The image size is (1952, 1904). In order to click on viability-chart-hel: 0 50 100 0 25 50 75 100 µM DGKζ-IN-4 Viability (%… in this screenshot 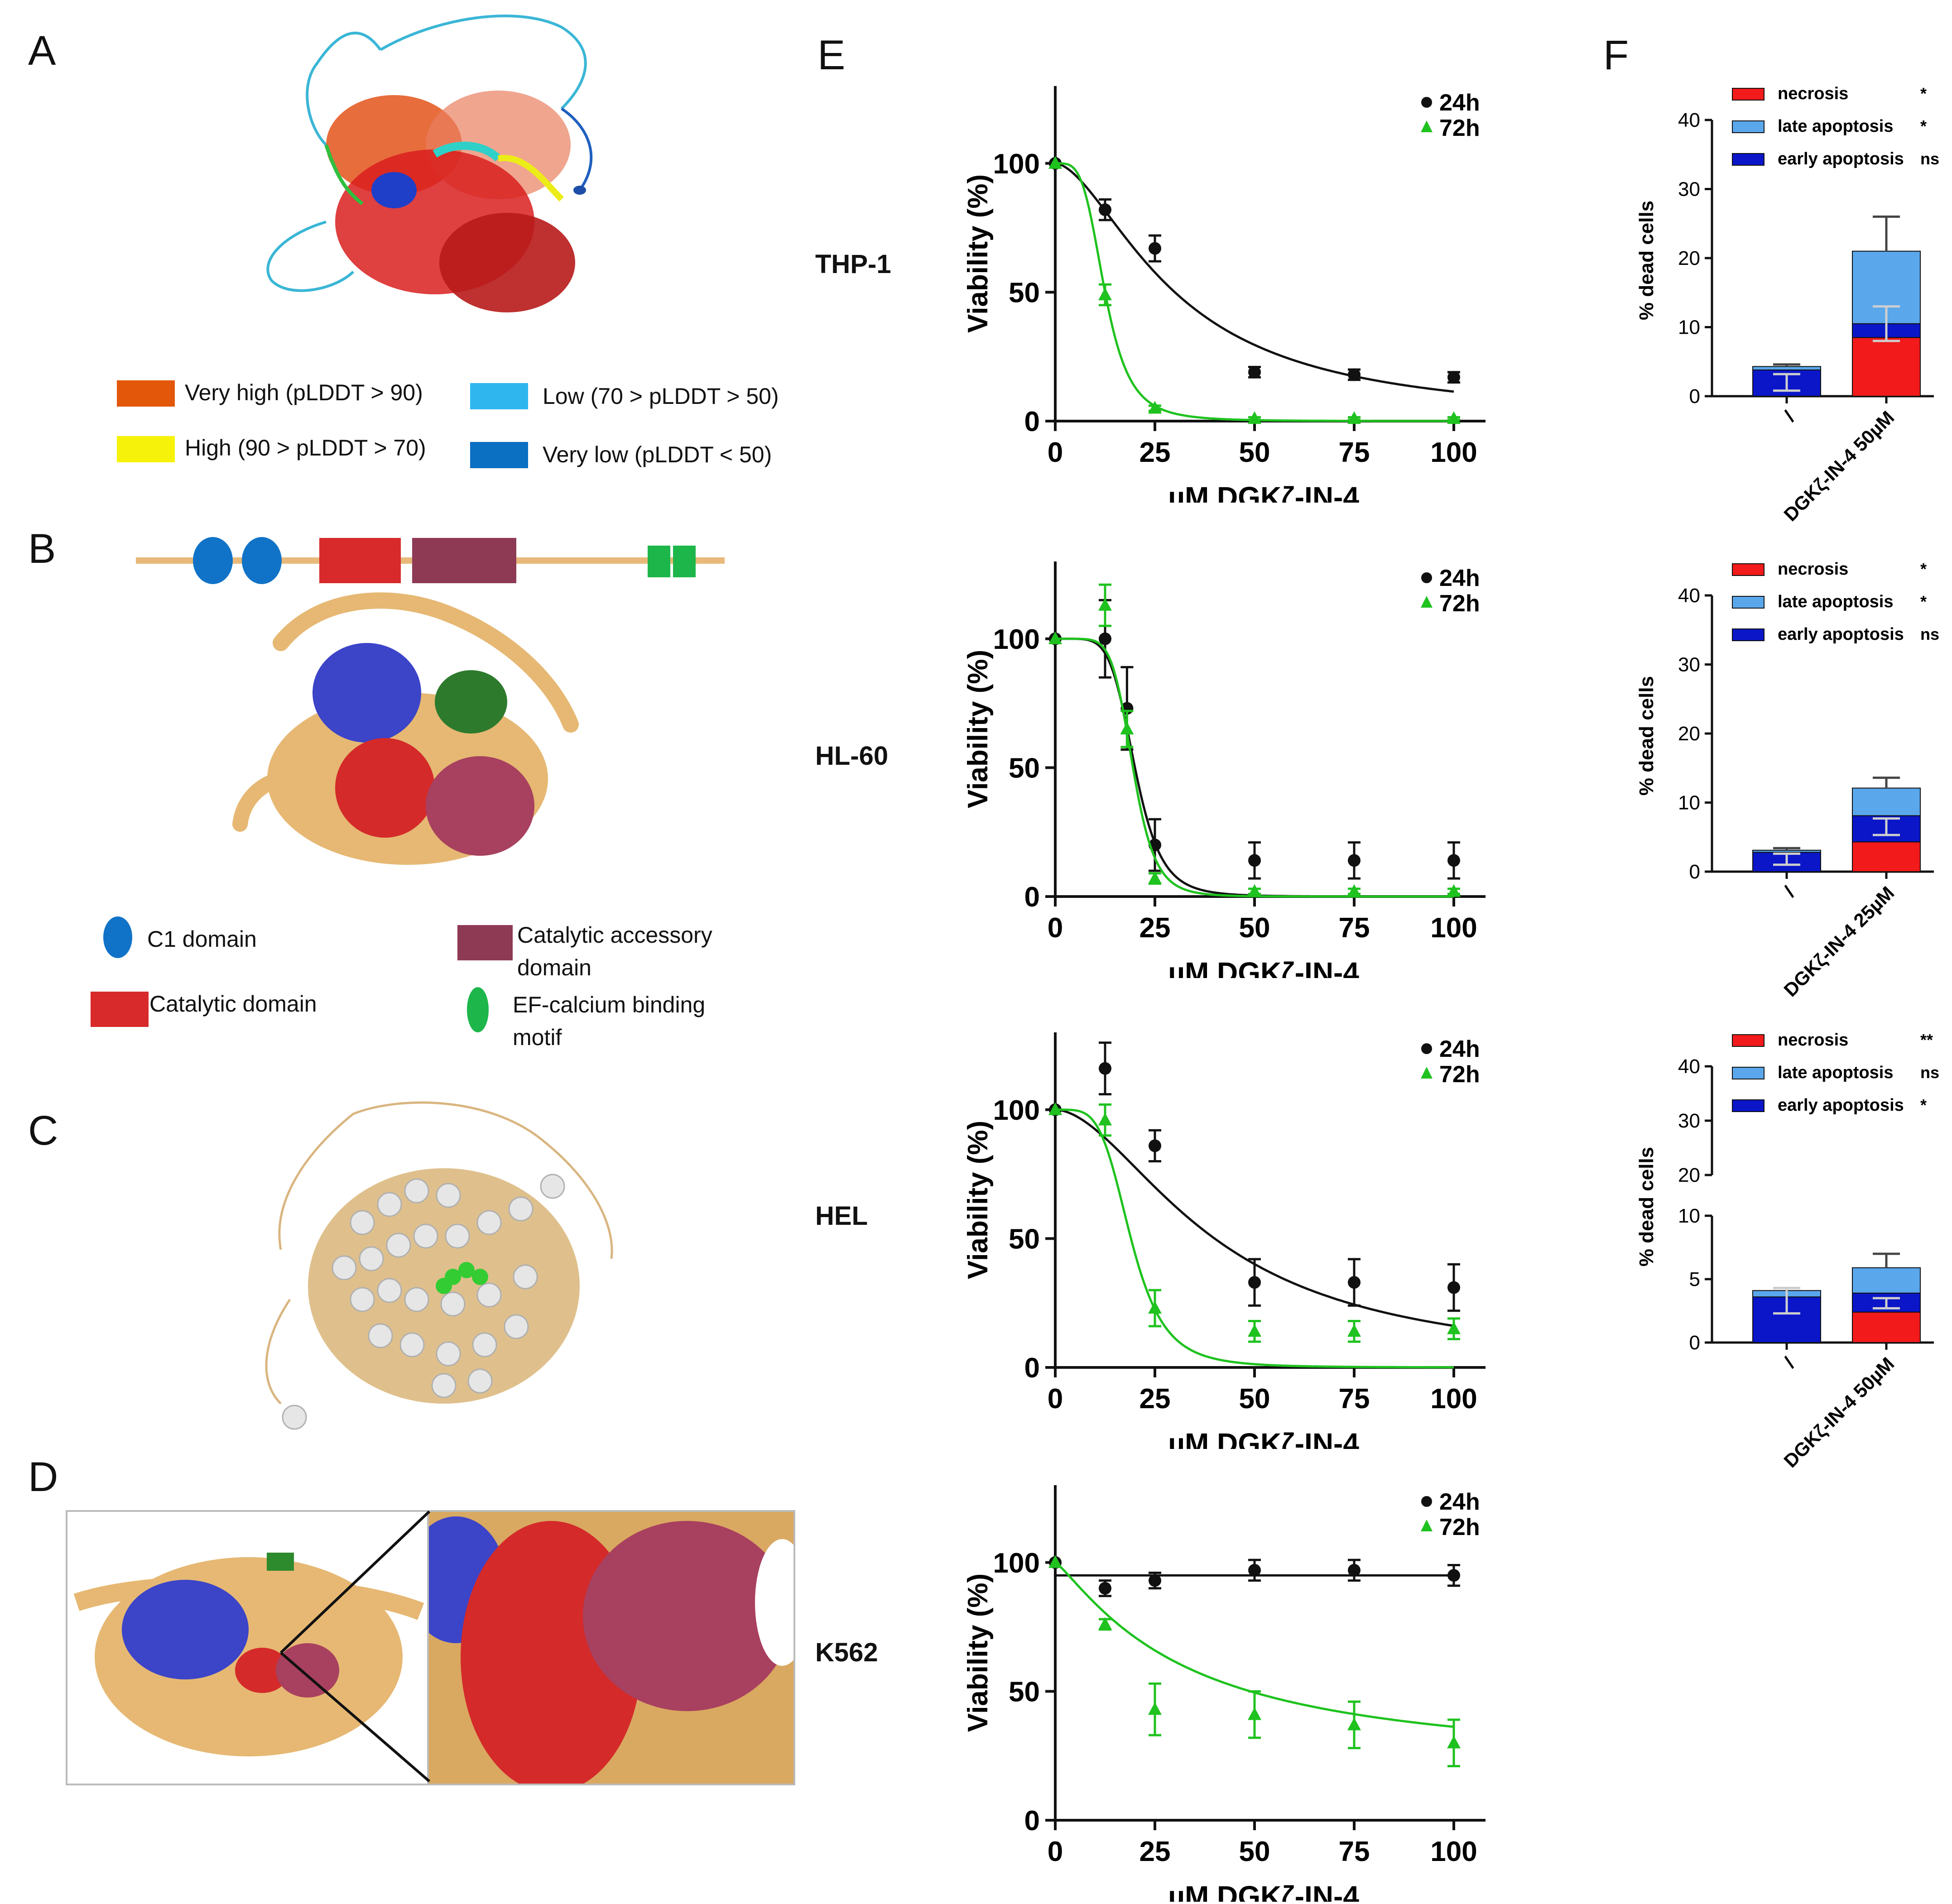, I will do `click(1224, 1240)`.